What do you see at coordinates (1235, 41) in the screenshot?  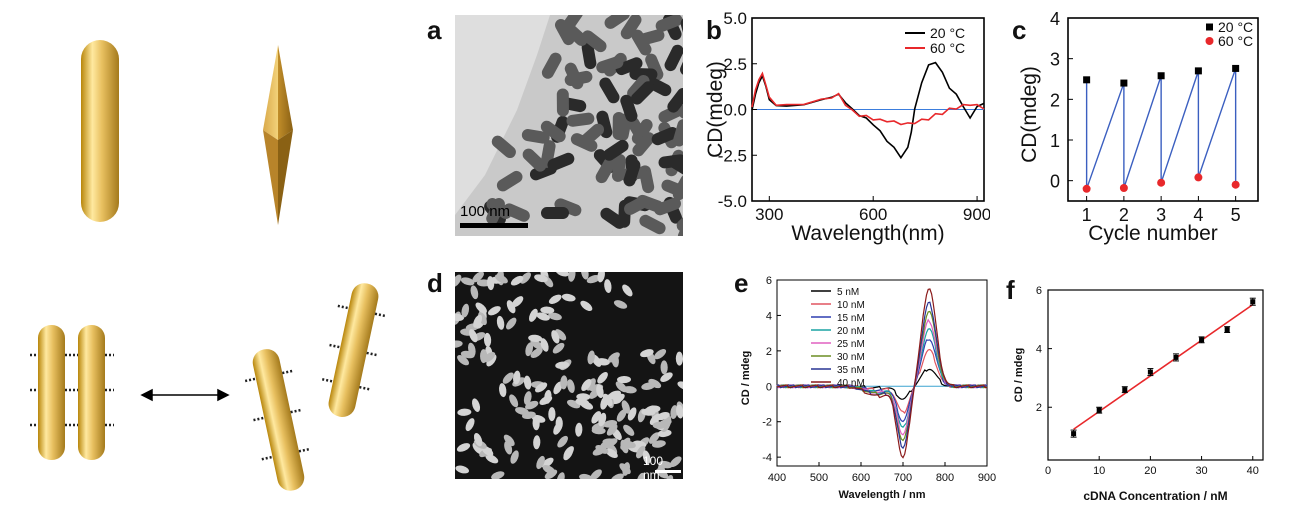 I see `legend-label: 60 °C` at bounding box center [1235, 41].